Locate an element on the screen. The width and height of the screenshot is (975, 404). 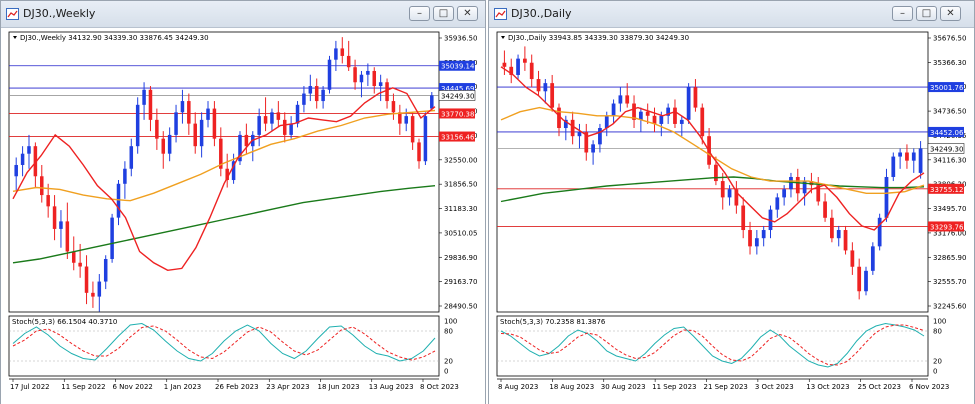
date-axis-label: 3 Oct 2023 is located at coordinates (774, 387).